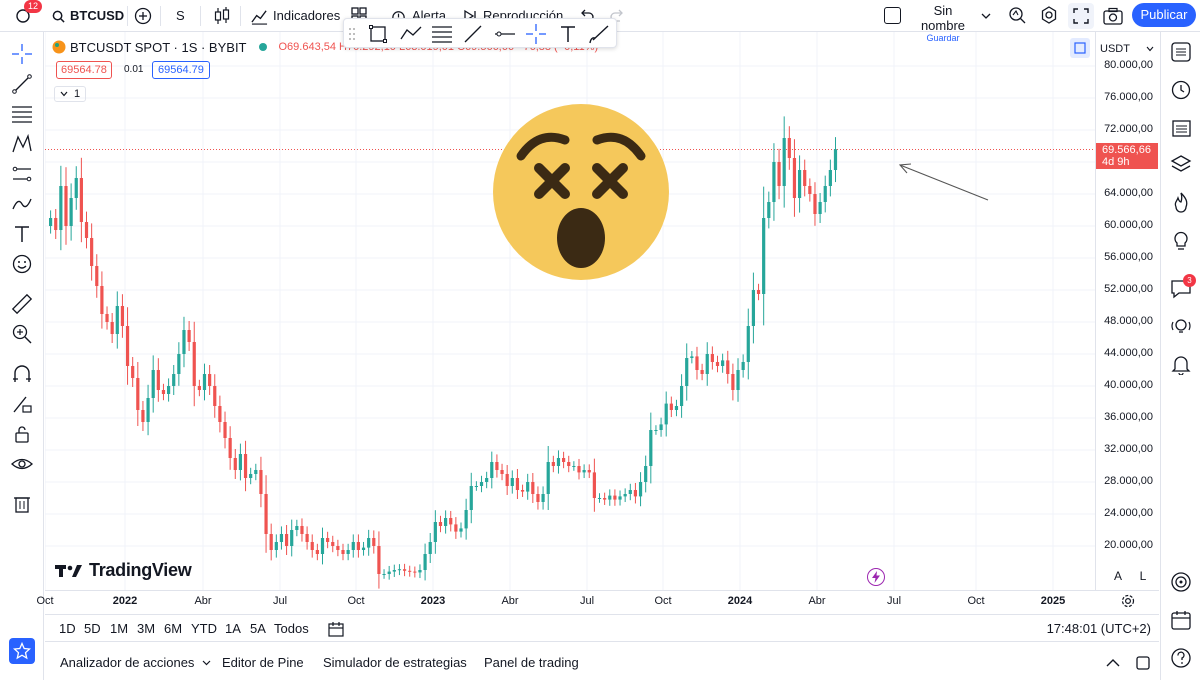 The height and width of the screenshot is (680, 1200). What do you see at coordinates (1181, 240) in the screenshot?
I see `ideas-button` at bounding box center [1181, 240].